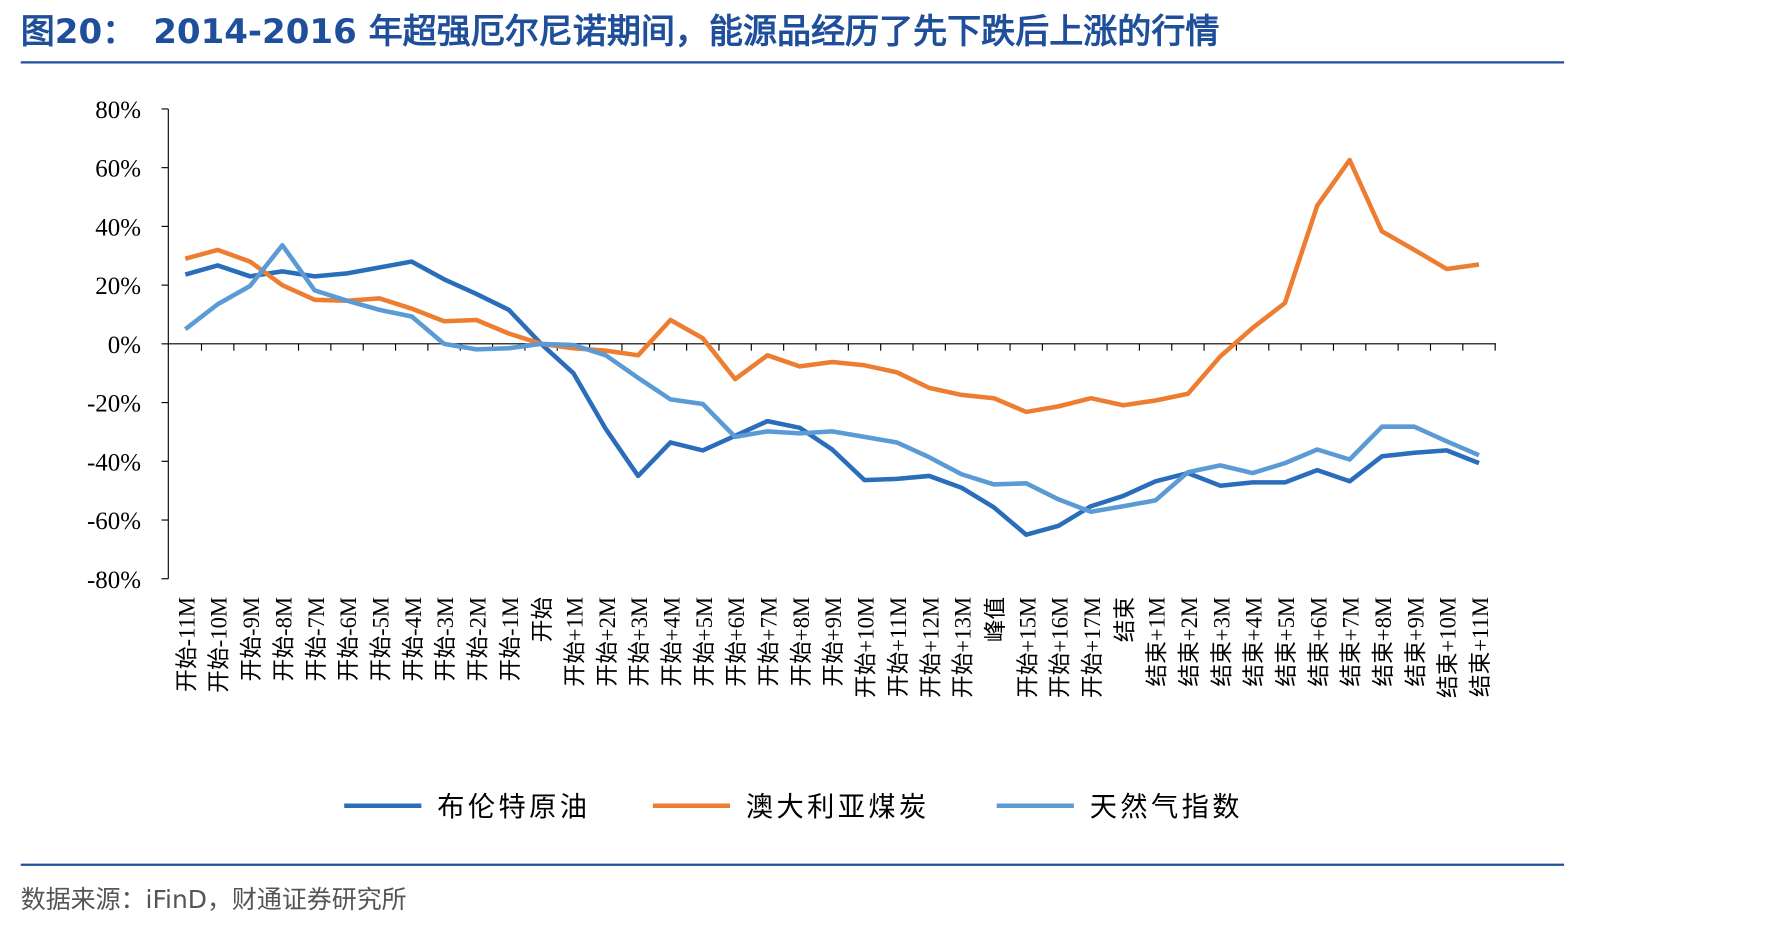  Describe the element at coordinates (1189, 642) in the screenshot. I see `x-tick-label: 结束+2M` at that location.